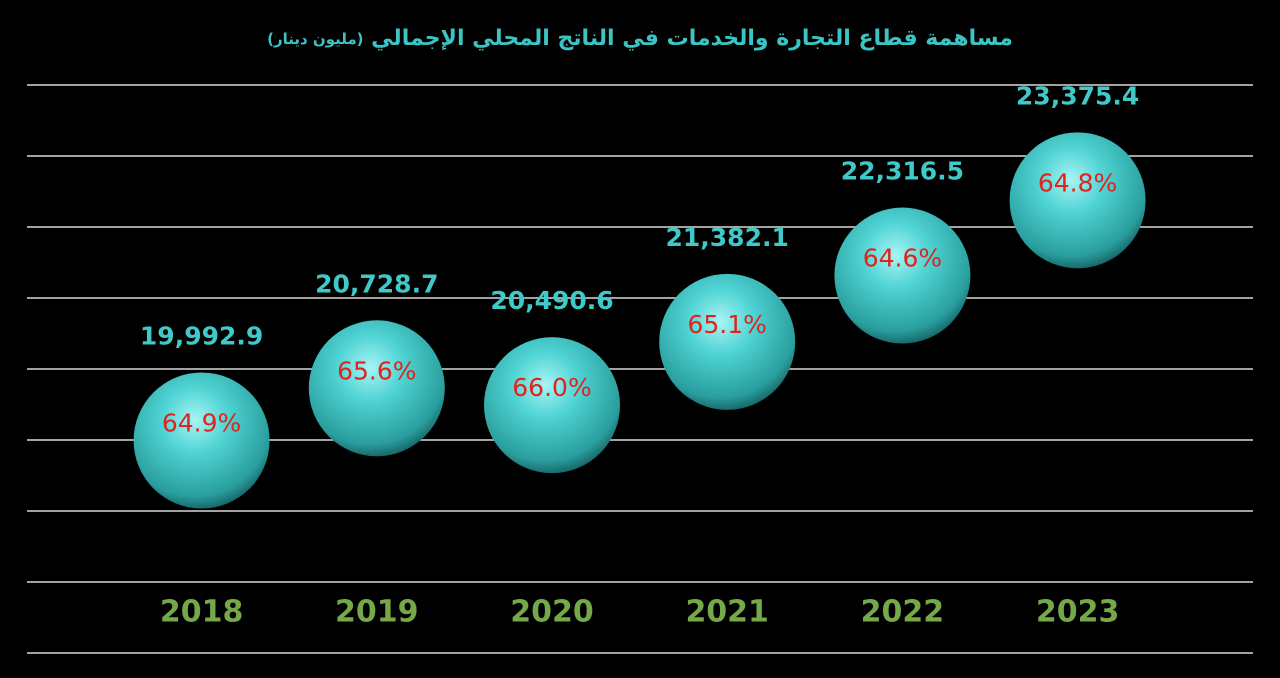 The image size is (1280, 678). Describe the element at coordinates (1078, 612) in the screenshot. I see `x-tick-label: 2023` at that location.